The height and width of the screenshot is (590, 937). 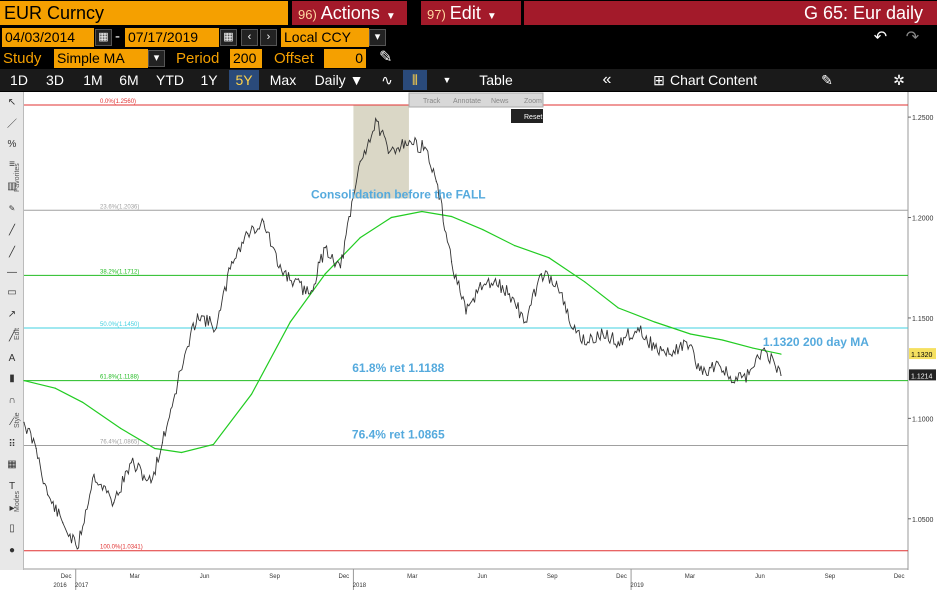 I want to click on undo-icon: ↶, so click(x=880, y=37).